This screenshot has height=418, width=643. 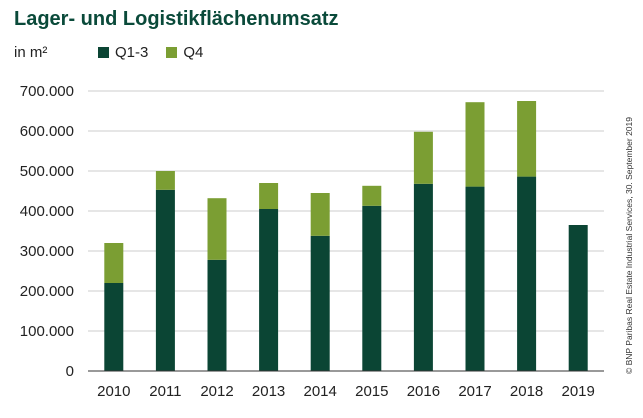 I want to click on bar-q4-2017, so click(x=475, y=144).